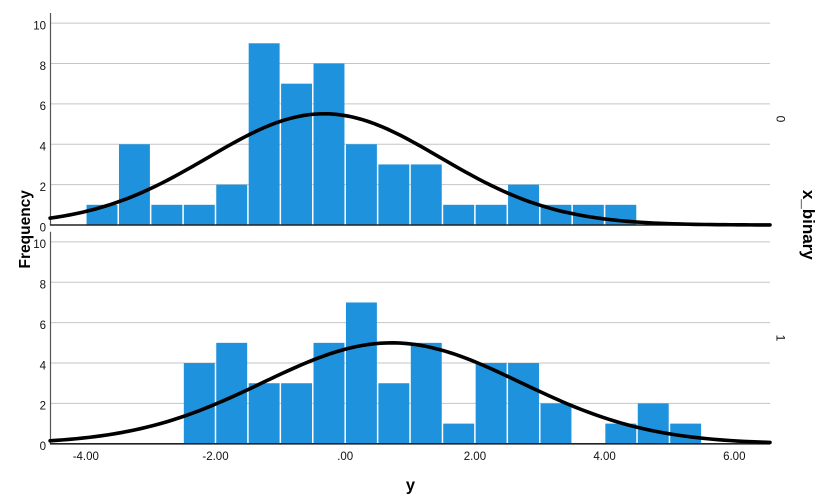 The image size is (827, 504). I want to click on svg-text: -2.00, so click(215, 457).